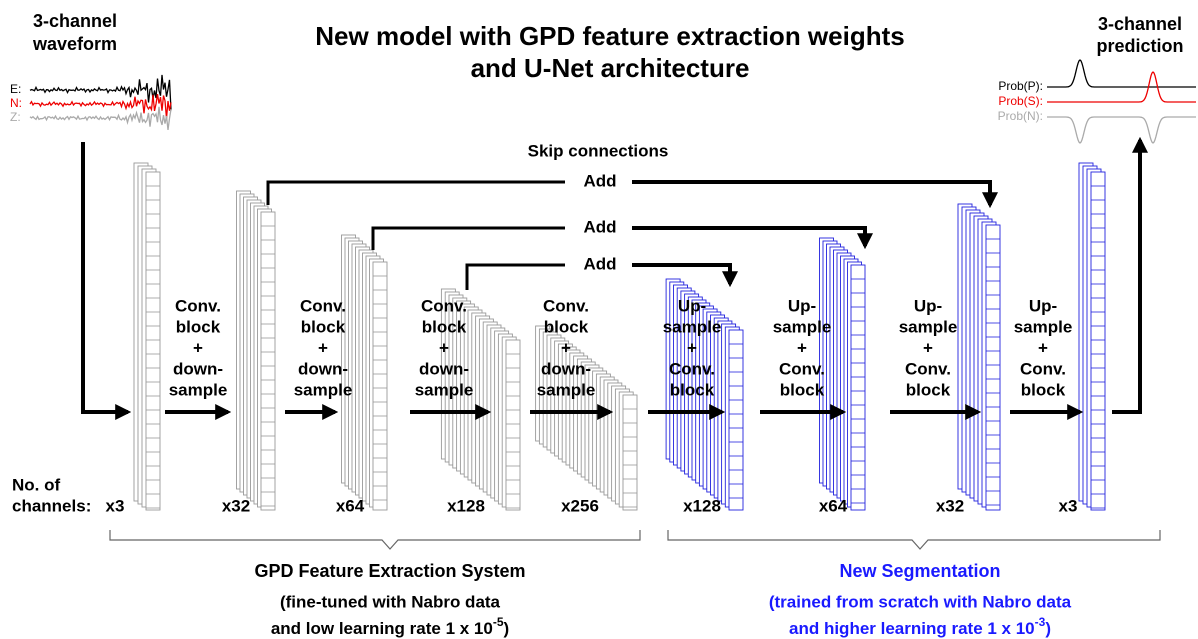 The height and width of the screenshot is (639, 1198). What do you see at coordinates (912, 628) in the screenshot?
I see `rate-text: and higher learning rate 1 x 10` at bounding box center [912, 628].